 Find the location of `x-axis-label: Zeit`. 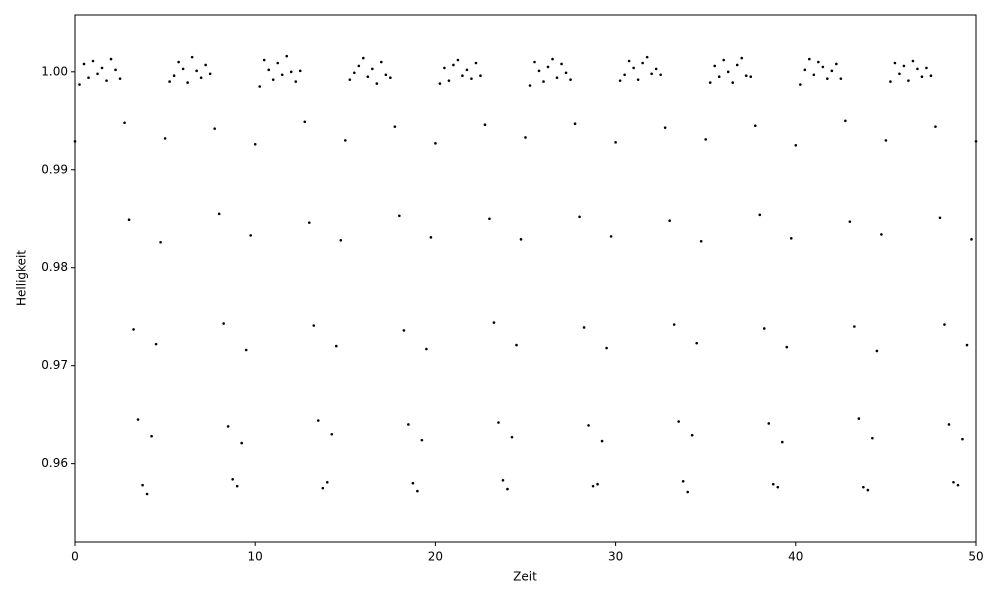

x-axis-label: Zeit is located at coordinates (525, 577).